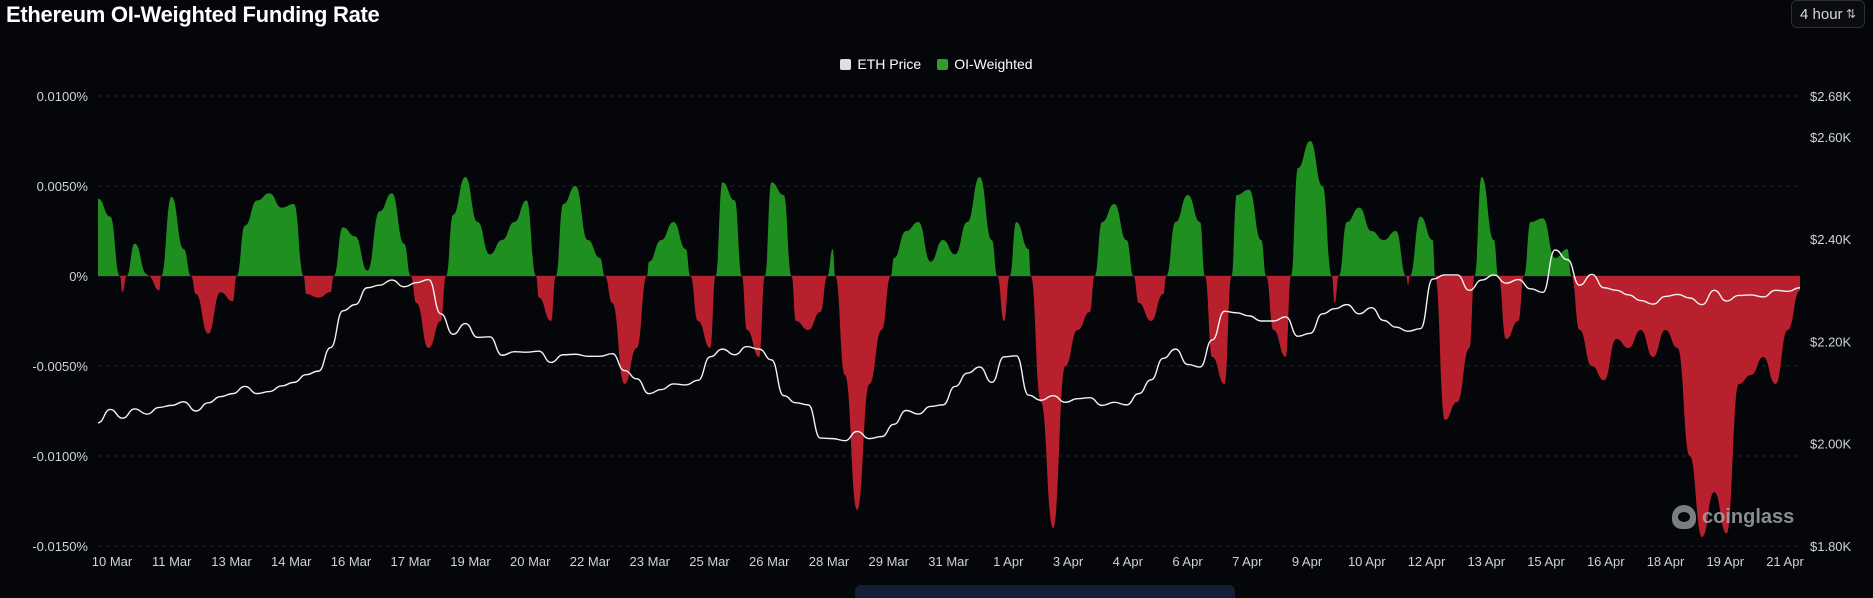 The height and width of the screenshot is (598, 1873). I want to click on y-left-tick-label: -0.0100%, so click(60, 456).